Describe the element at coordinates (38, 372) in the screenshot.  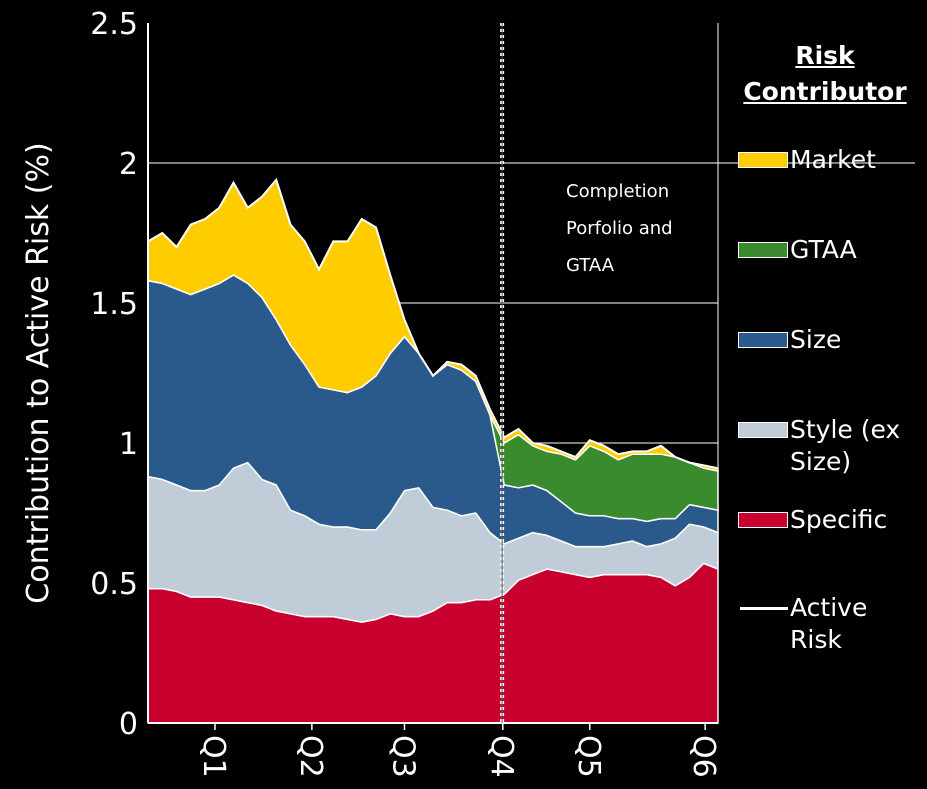
I see `y-axis-label: Contribution to Active Risk (%)` at that location.